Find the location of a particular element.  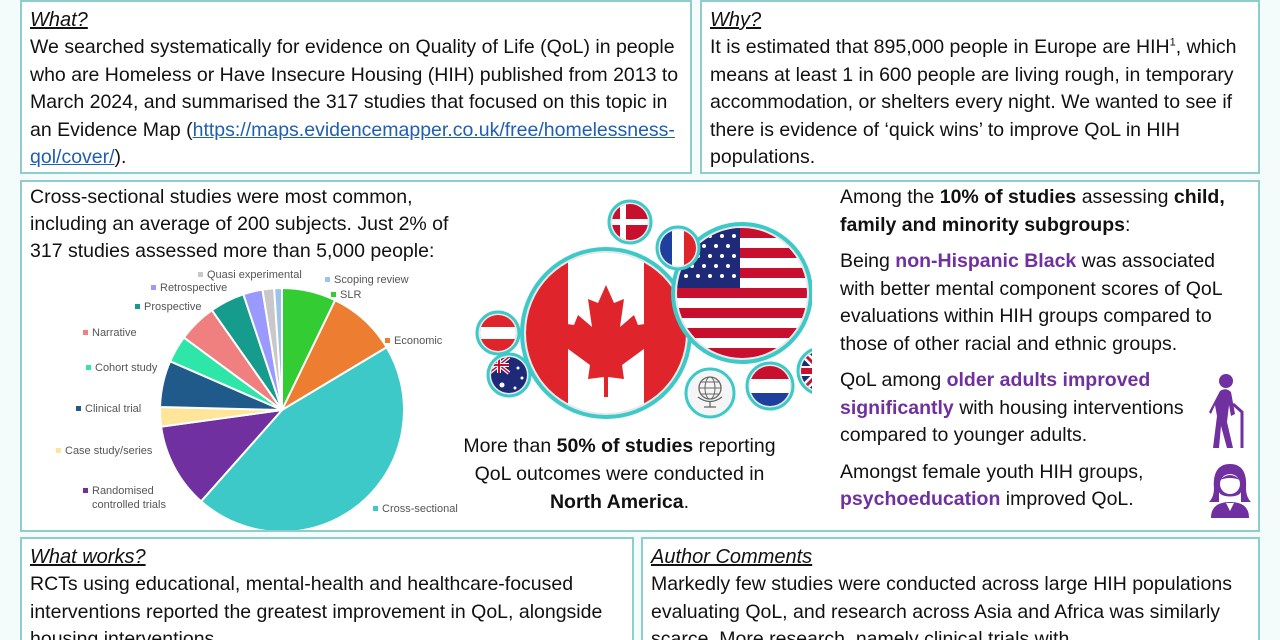

what-title: What? is located at coordinates (59, 20).